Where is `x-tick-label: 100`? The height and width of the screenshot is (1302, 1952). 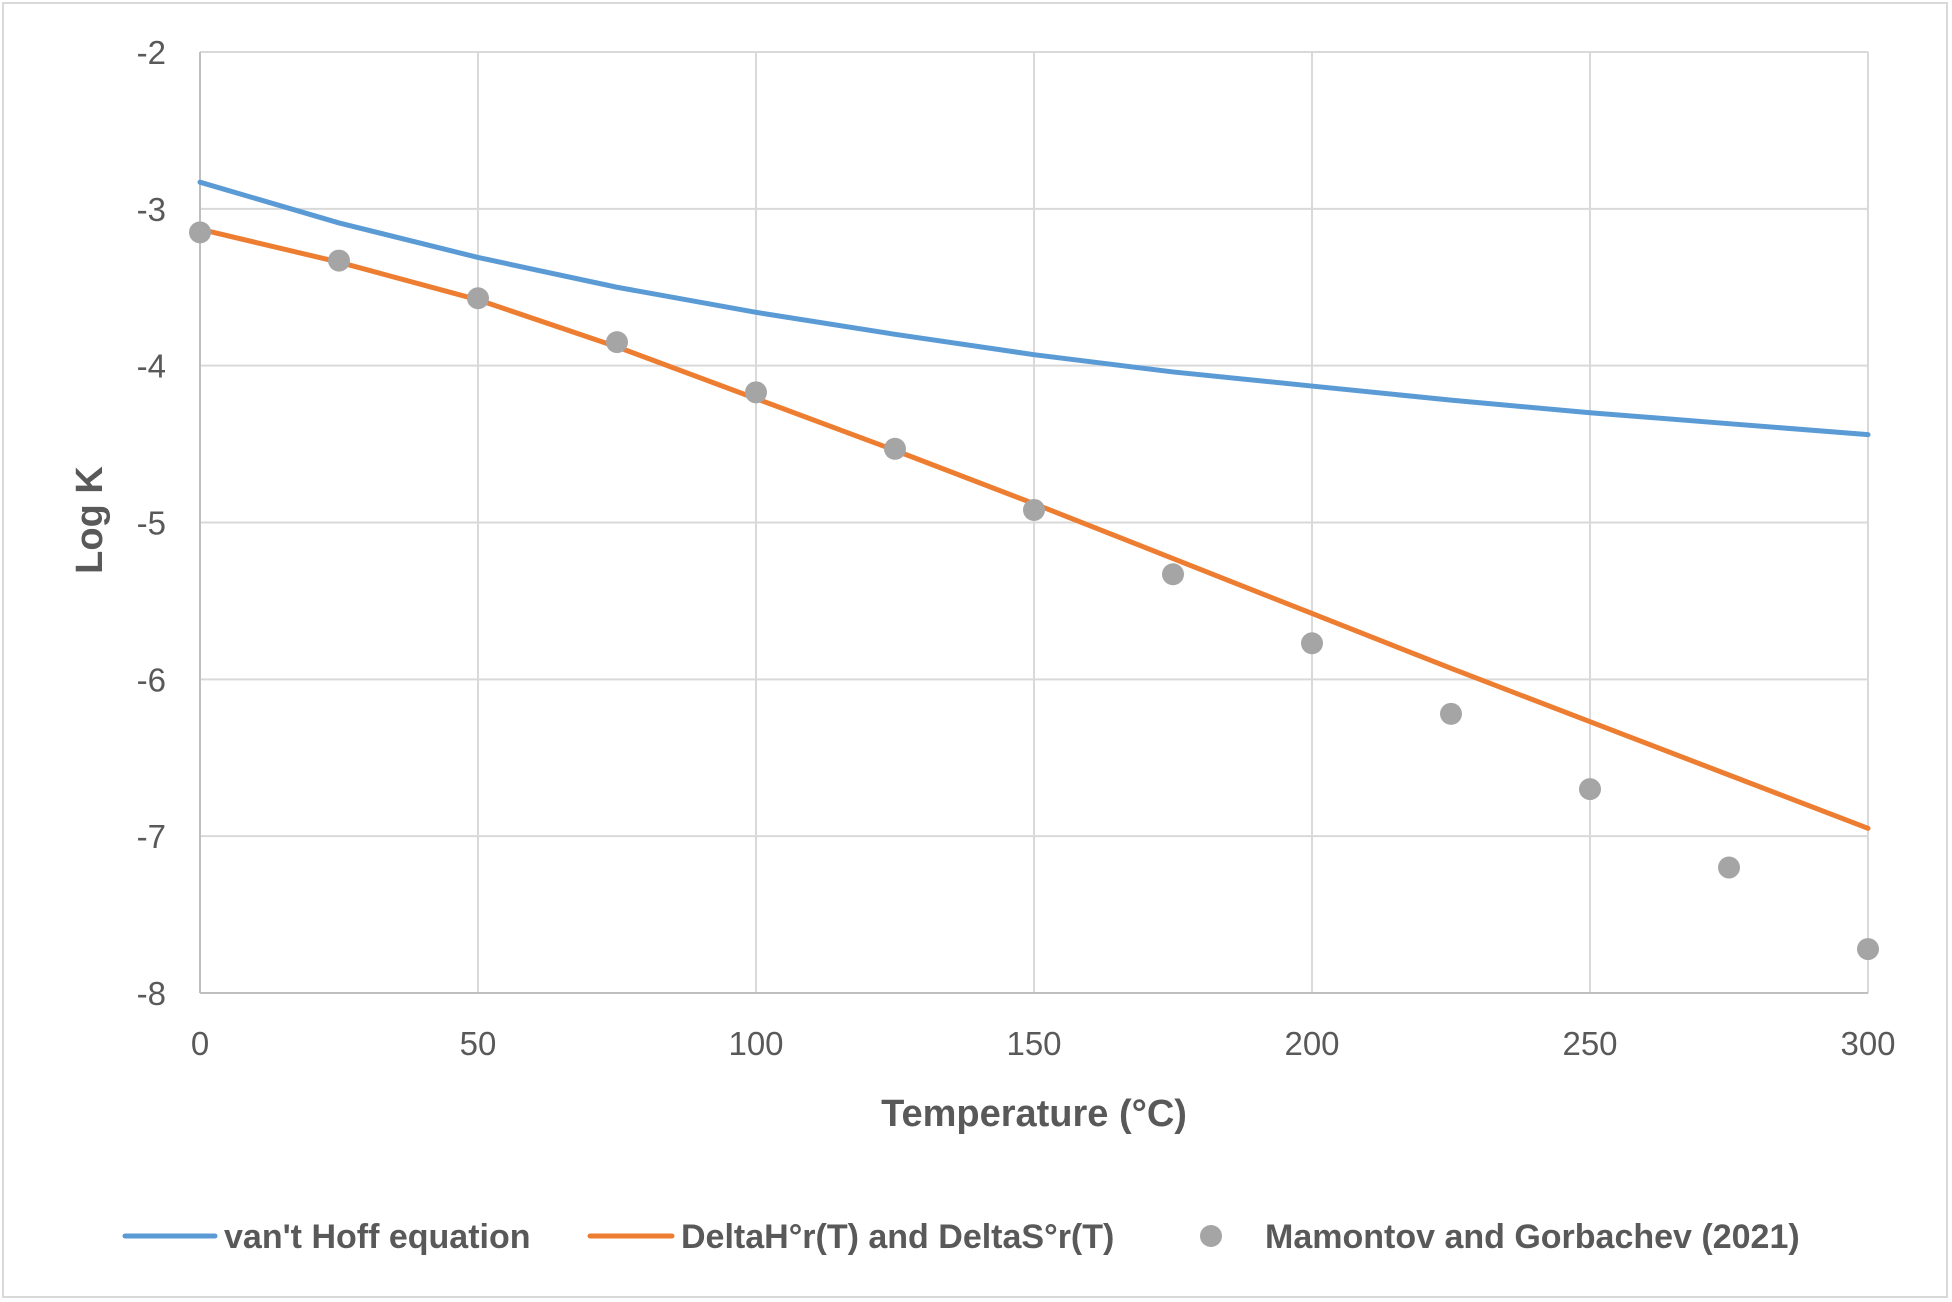
x-tick-label: 100 is located at coordinates (755, 1043).